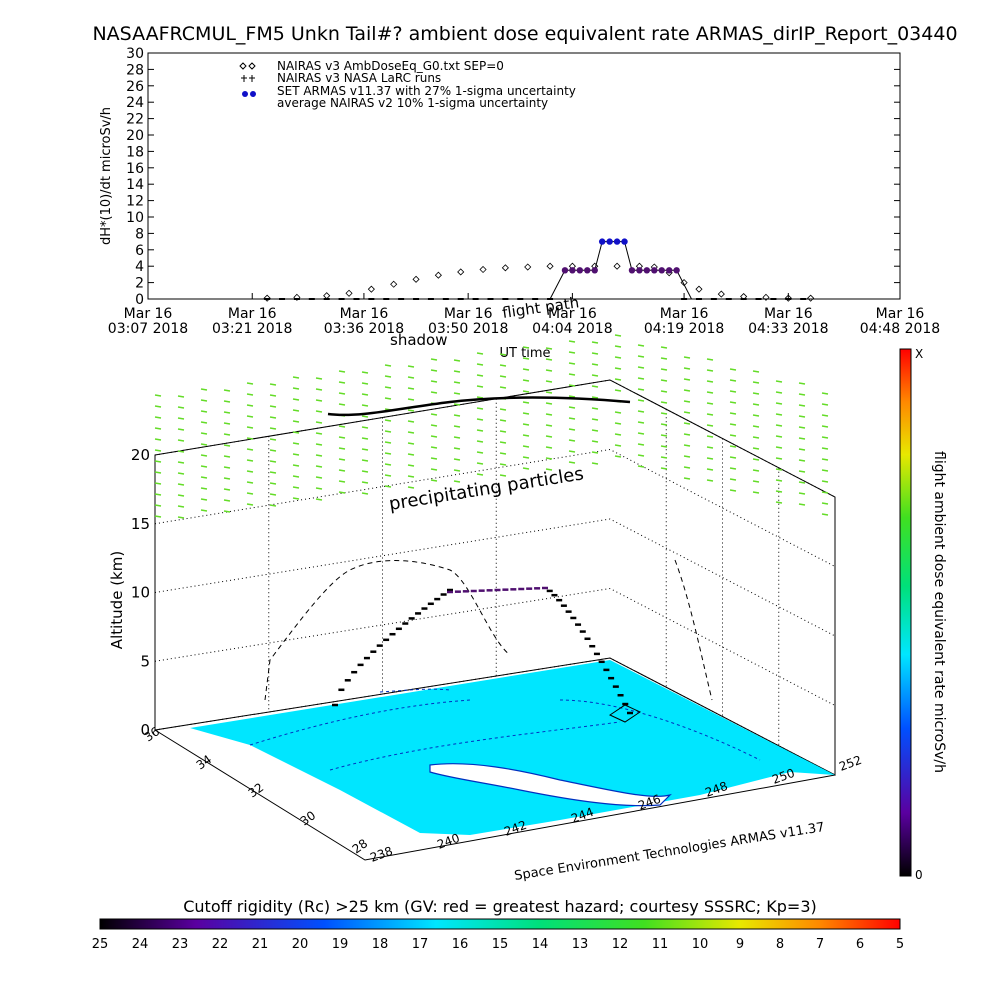 This screenshot has height=1004, width=1000. I want to click on y-tick-label: 30, so click(135, 54).